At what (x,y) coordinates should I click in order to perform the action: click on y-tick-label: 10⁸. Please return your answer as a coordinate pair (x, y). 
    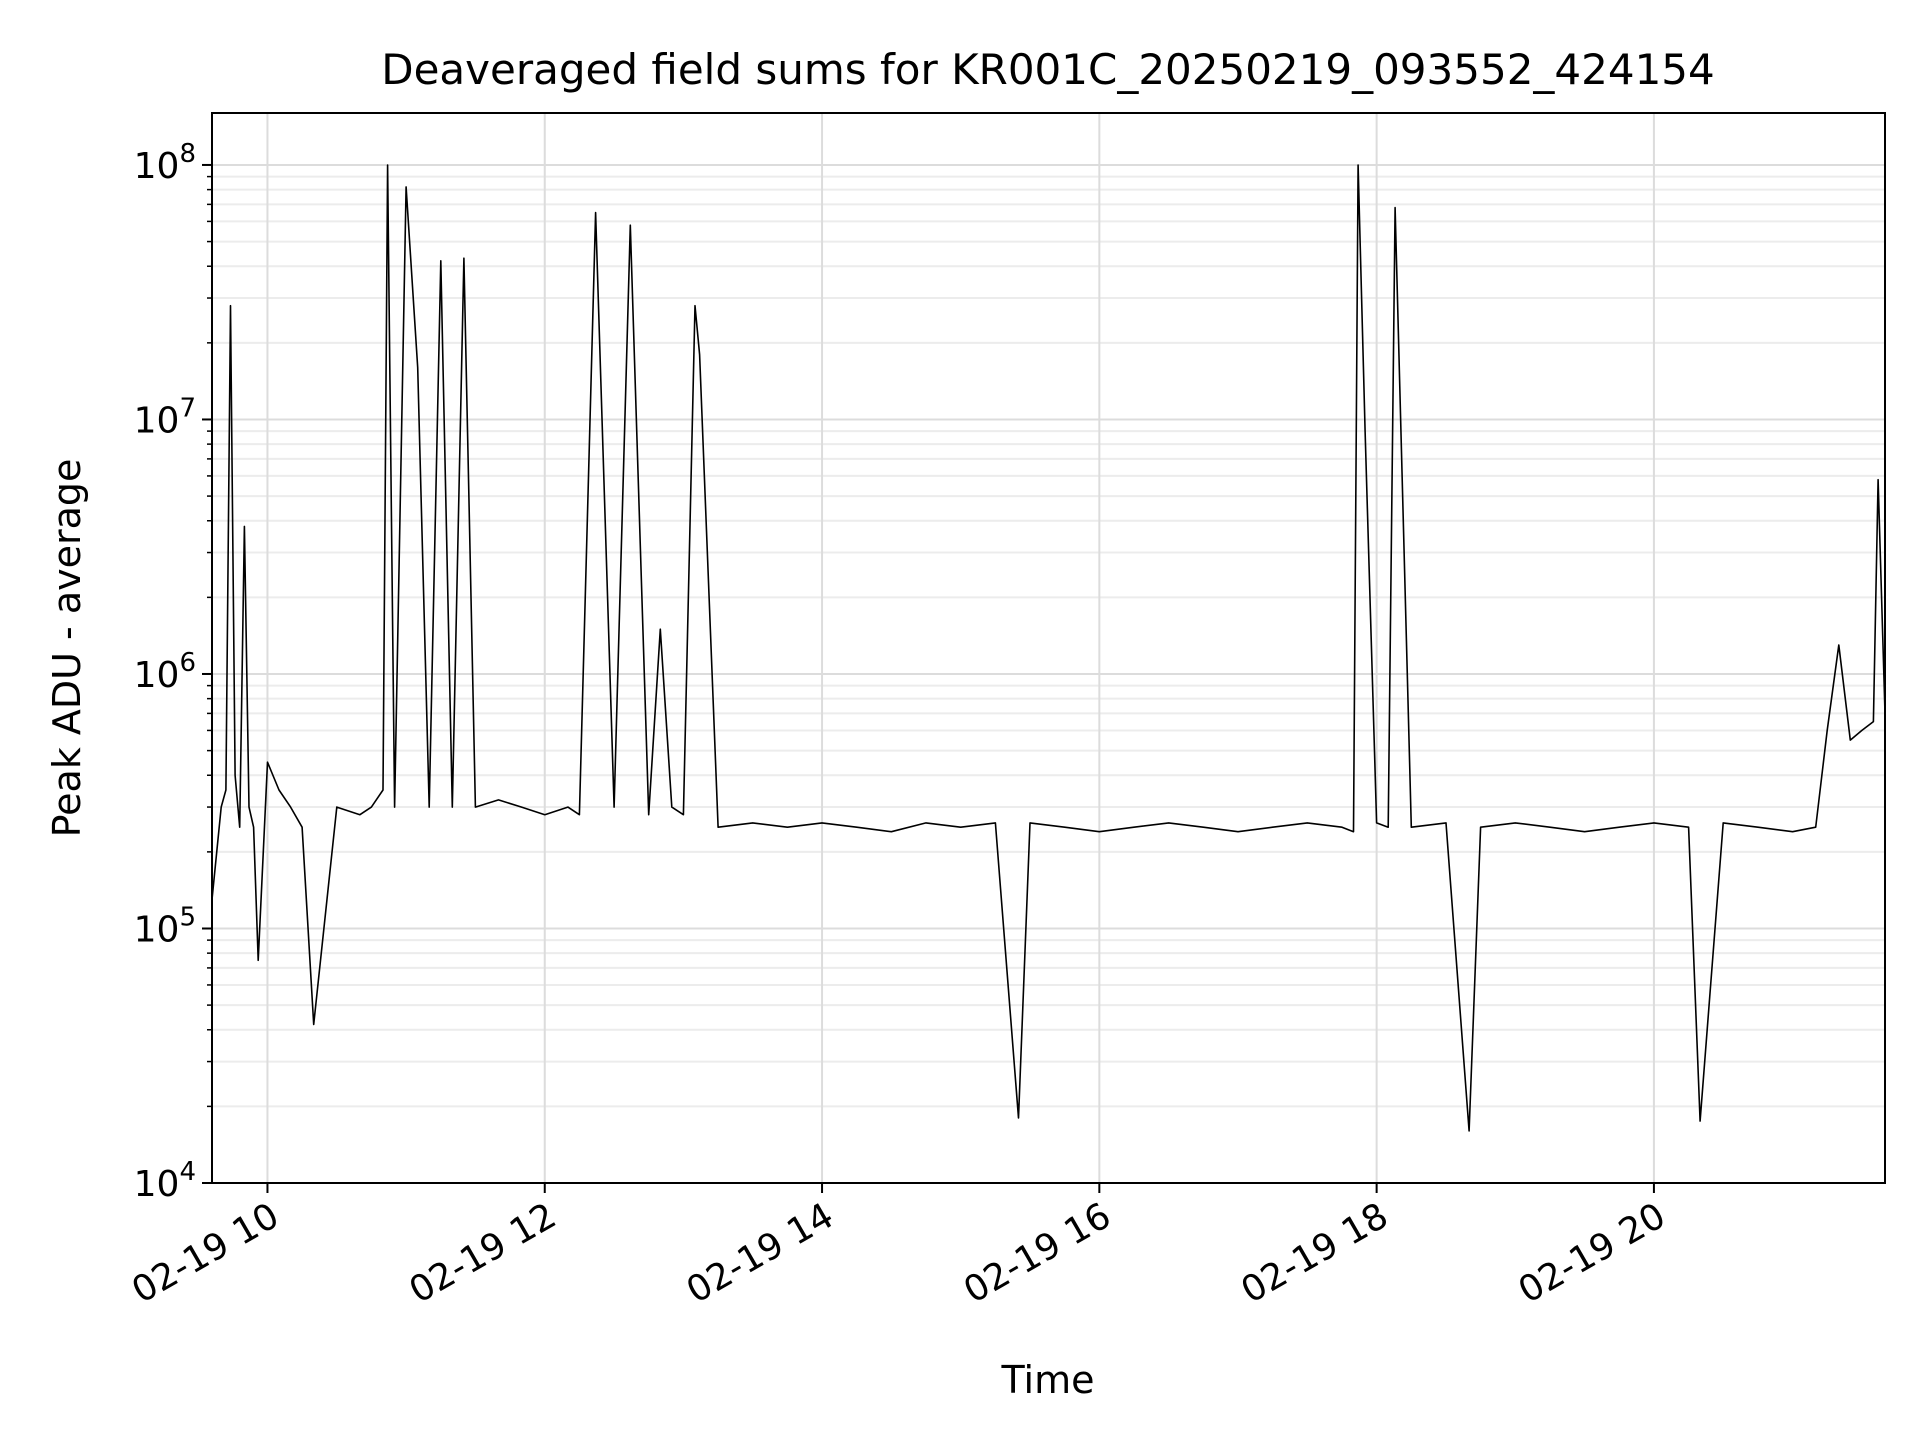
    Looking at the image, I should click on (165, 163).